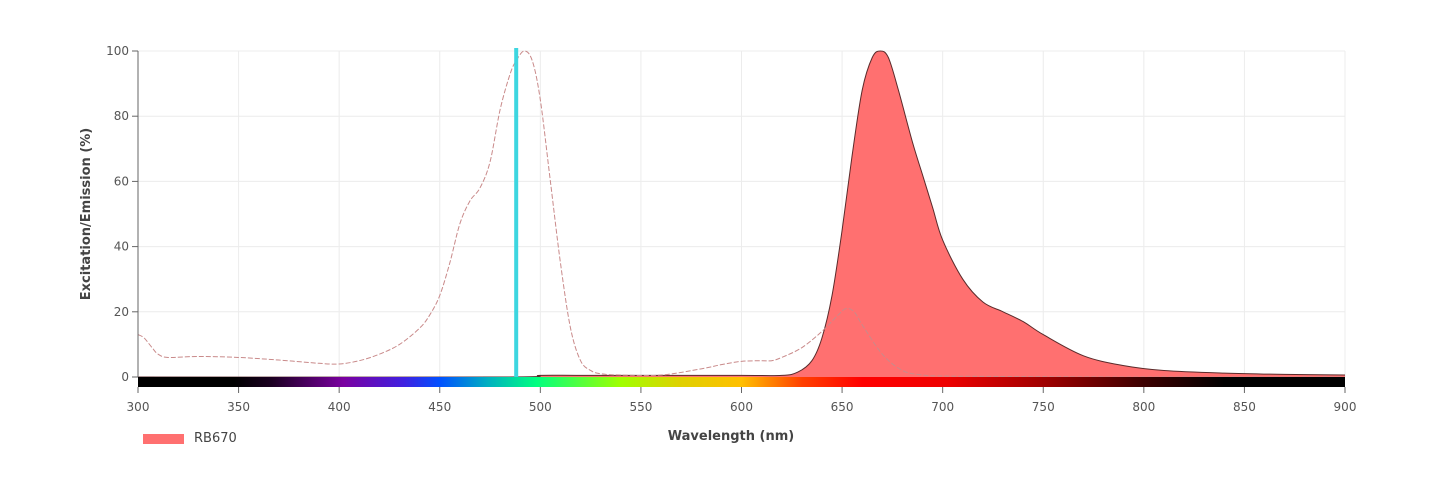 This screenshot has height=501, width=1440. Describe the element at coordinates (439, 407) in the screenshot. I see `x-tick-label: 450` at that location.